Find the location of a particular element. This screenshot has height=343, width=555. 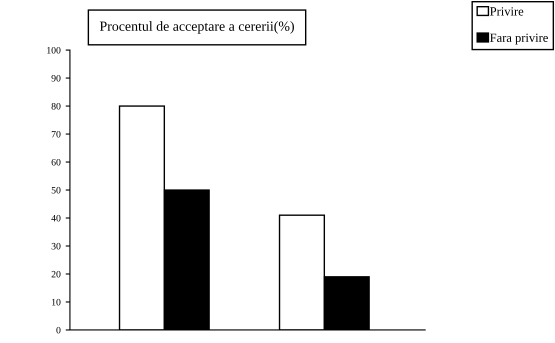

y-tick-label: 40 is located at coordinates (56, 218).